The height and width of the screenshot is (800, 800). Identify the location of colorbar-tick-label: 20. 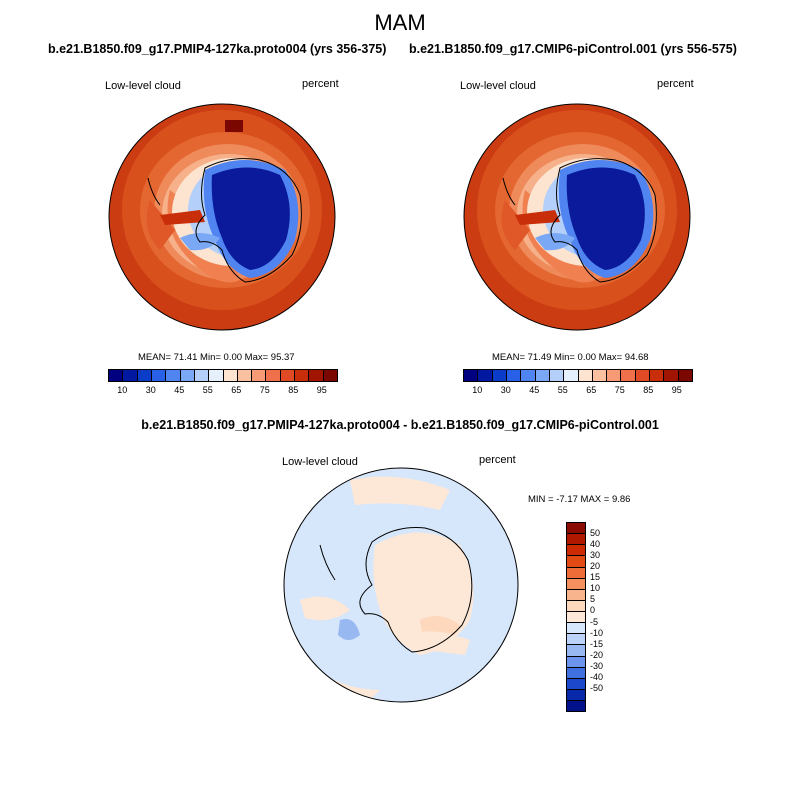
(595, 566).